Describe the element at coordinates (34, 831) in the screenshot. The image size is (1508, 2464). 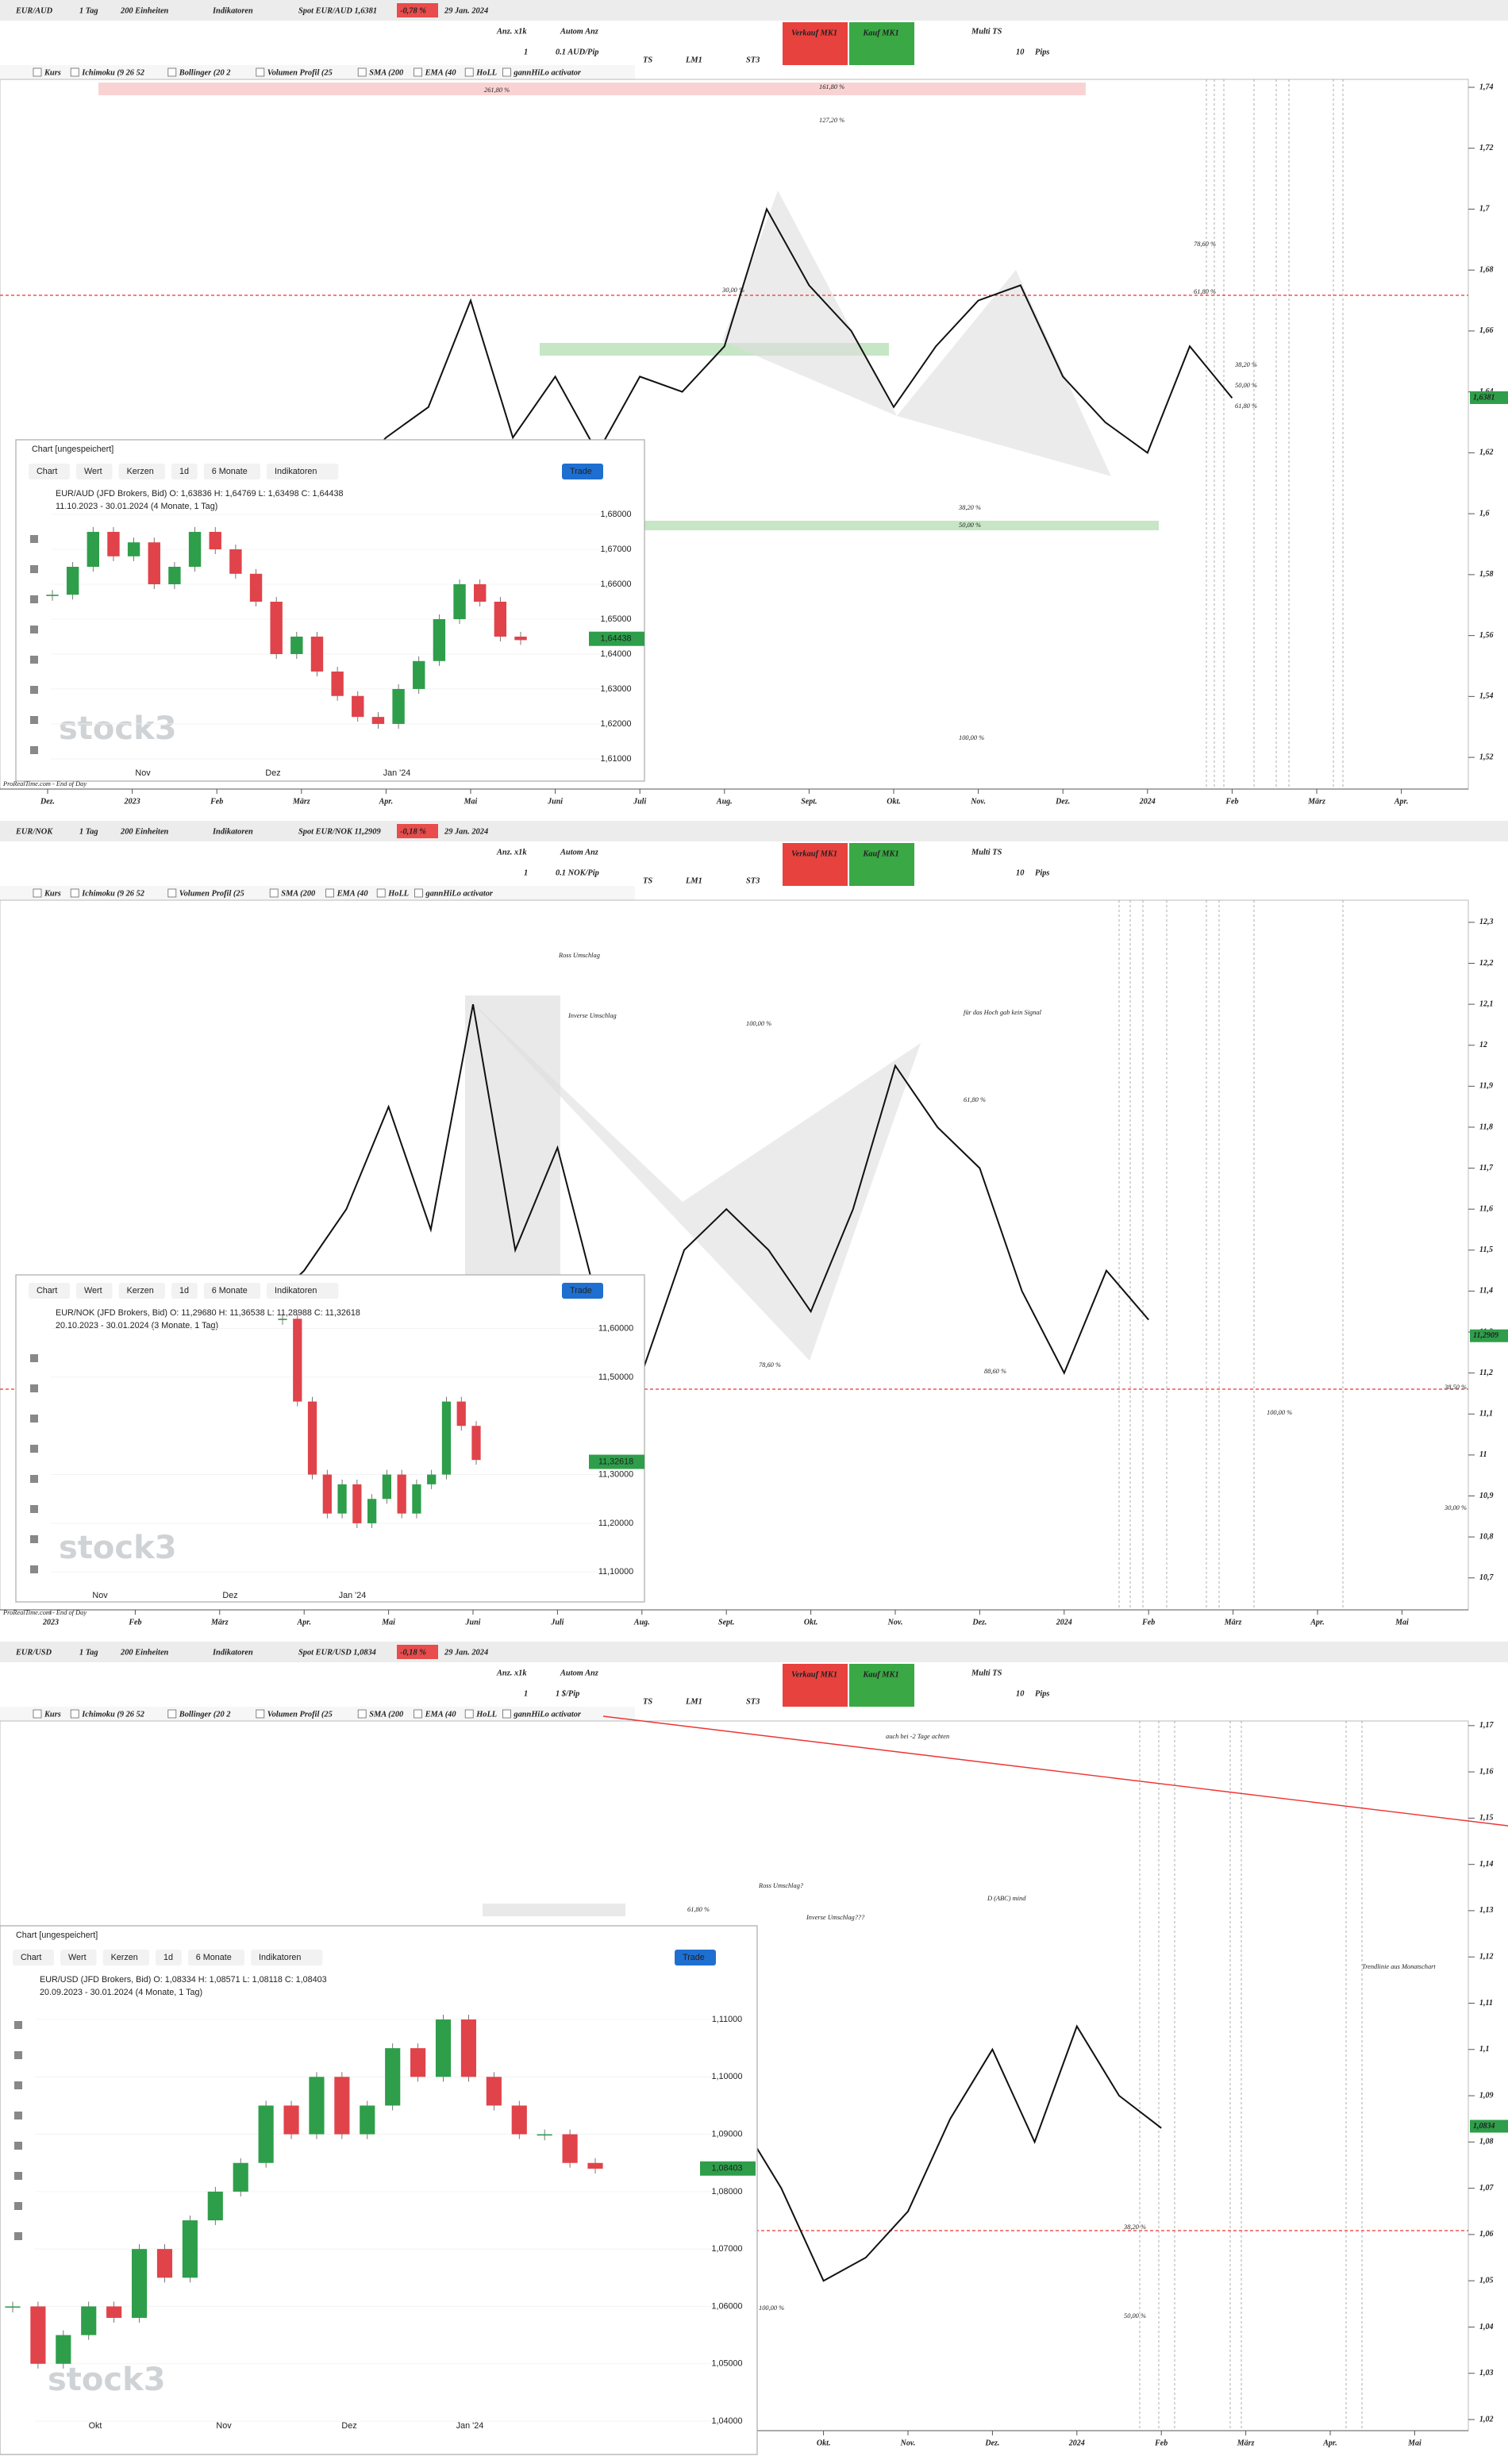
I see `toolbar-symbol: EUR/NOK` at that location.